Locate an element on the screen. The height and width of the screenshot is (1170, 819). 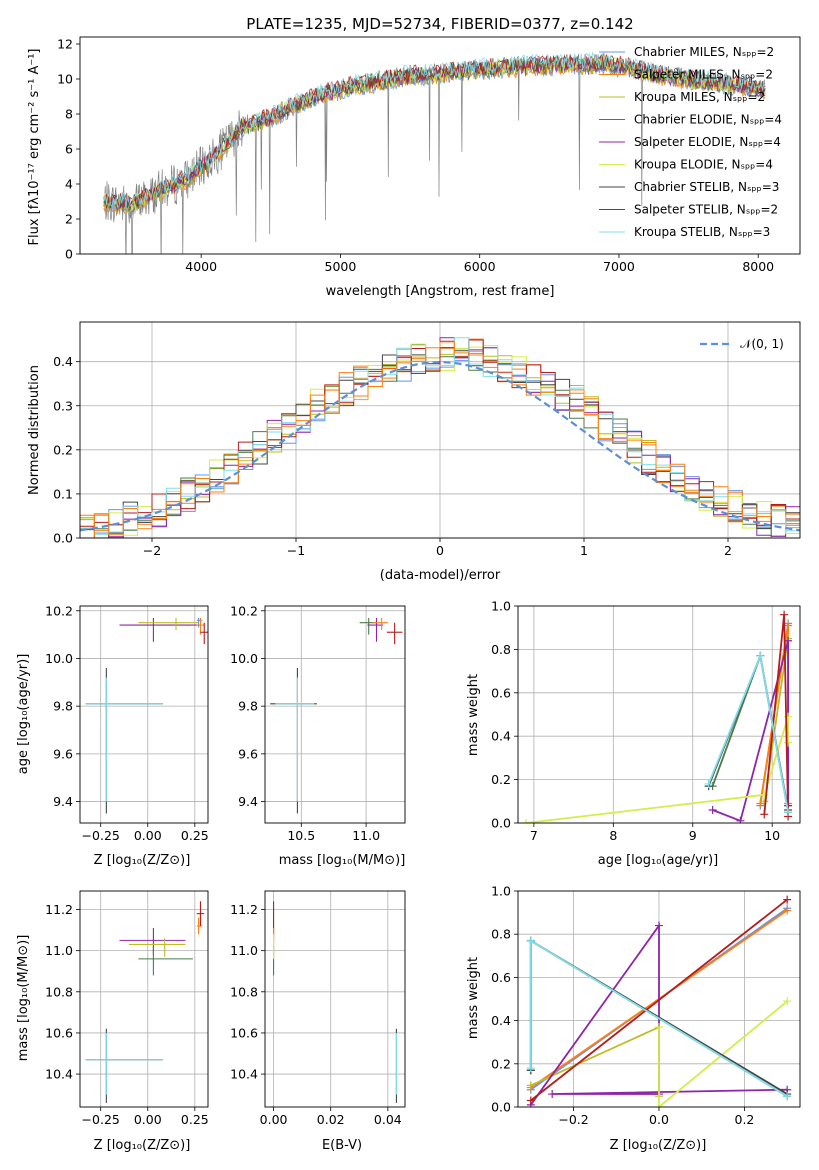
spectrum-ylabel: Flux [fλ10⁻¹⁷ erg cm⁻² s⁻¹ A⁻¹] is located at coordinates (34, 147).